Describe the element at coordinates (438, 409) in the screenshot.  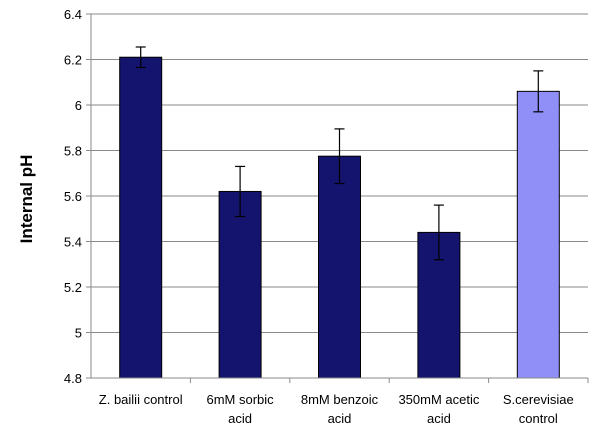
I see `x-category-label: 350mM acetic acid` at that location.